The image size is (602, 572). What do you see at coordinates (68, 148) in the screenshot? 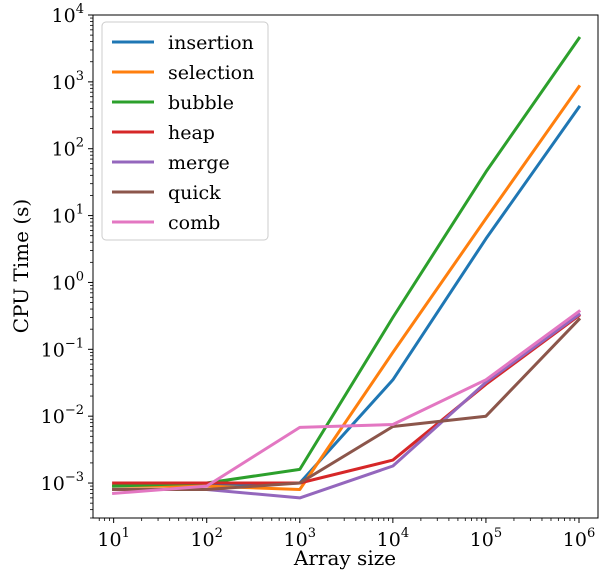
I see `y-tick-label: 10²` at bounding box center [68, 148].